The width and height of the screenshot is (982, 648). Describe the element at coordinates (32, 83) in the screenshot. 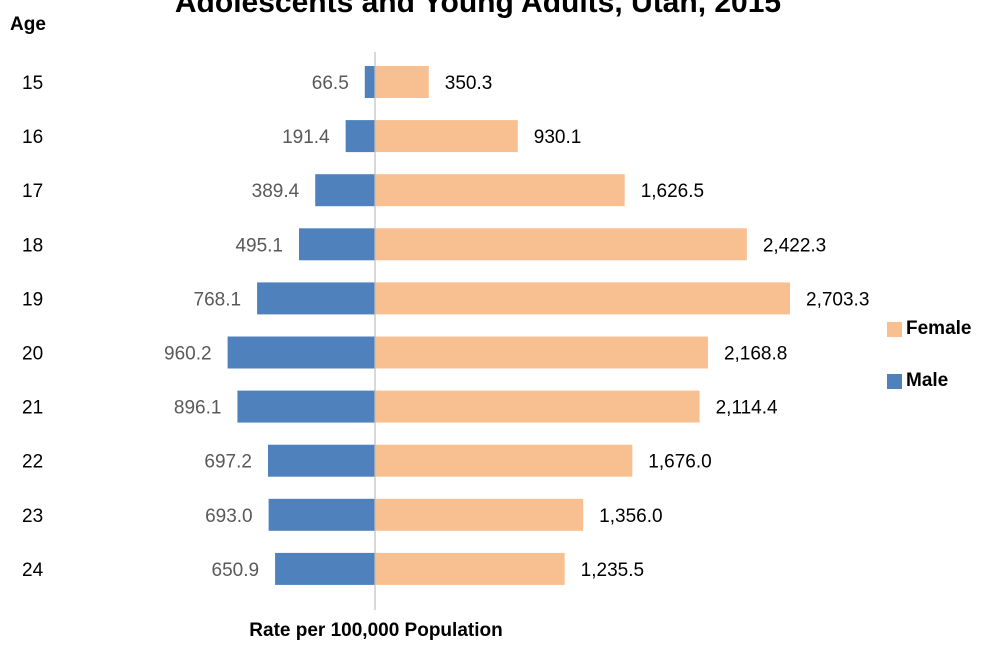

I see `category-label: 15` at that location.